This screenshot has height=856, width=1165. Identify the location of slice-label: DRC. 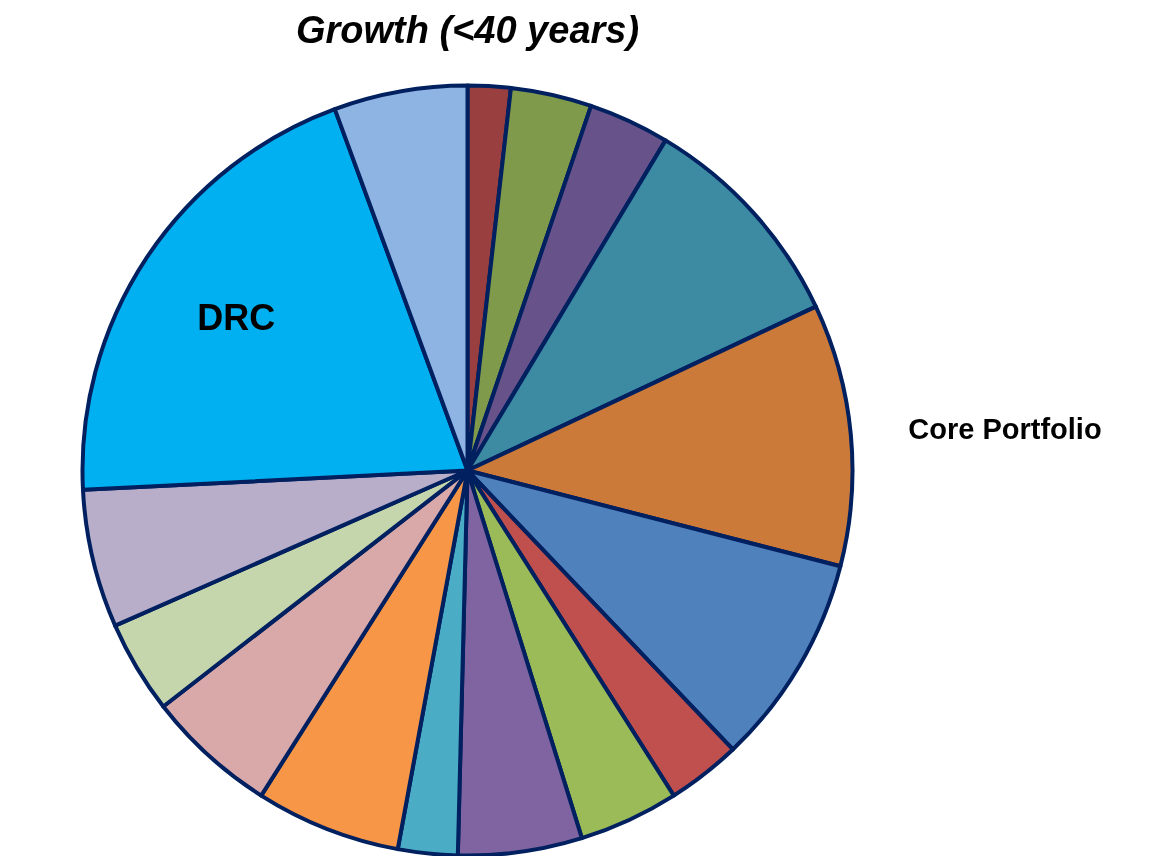
(236, 318).